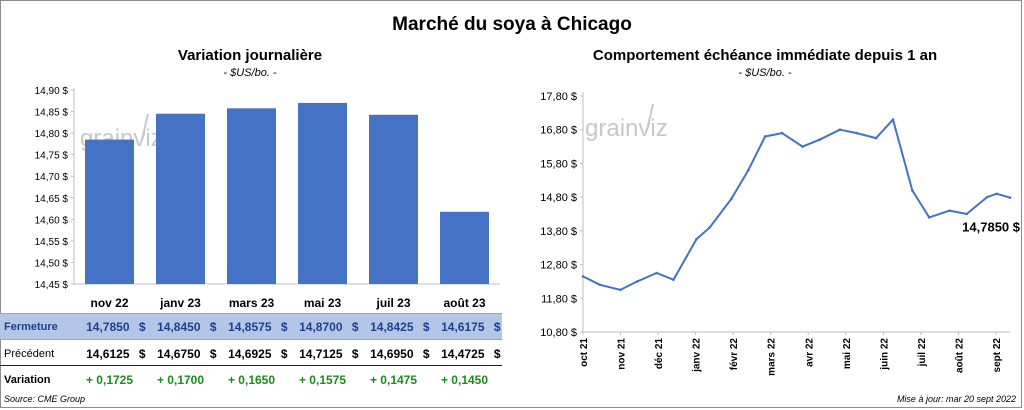 The width and height of the screenshot is (1024, 410). I want to click on bar-y-tick-label: 14,65 $, so click(52, 199).